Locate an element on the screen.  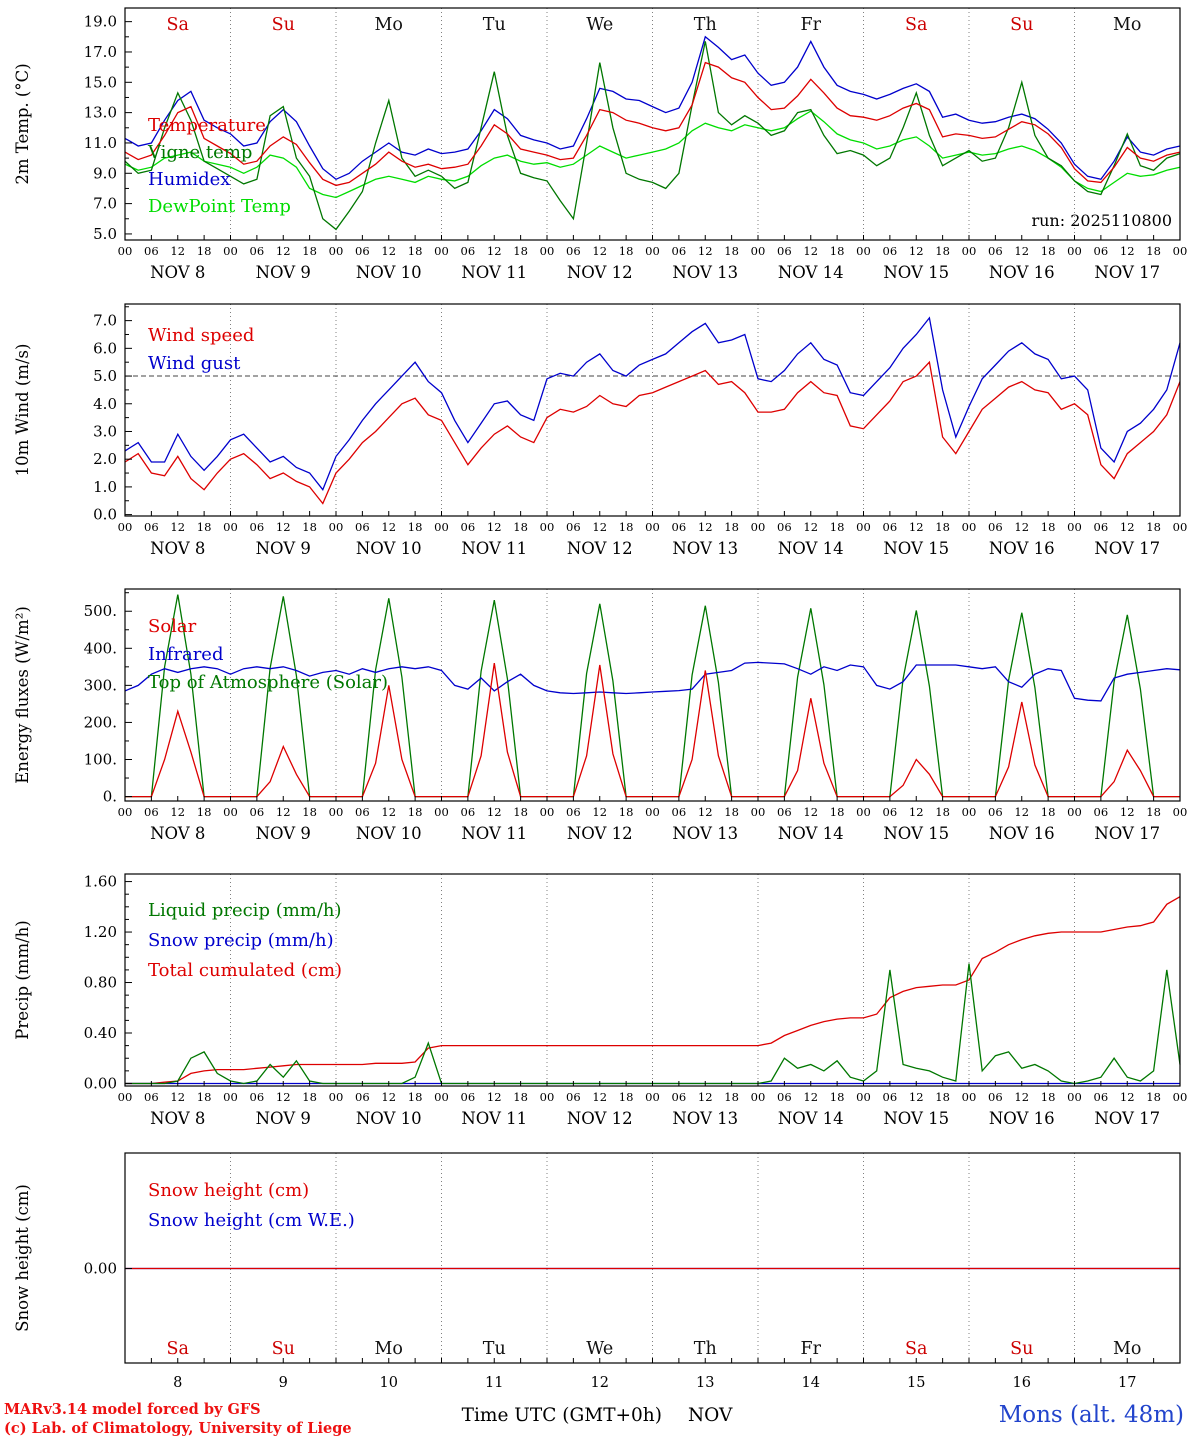
series-temperature is located at coordinates (652, 124).